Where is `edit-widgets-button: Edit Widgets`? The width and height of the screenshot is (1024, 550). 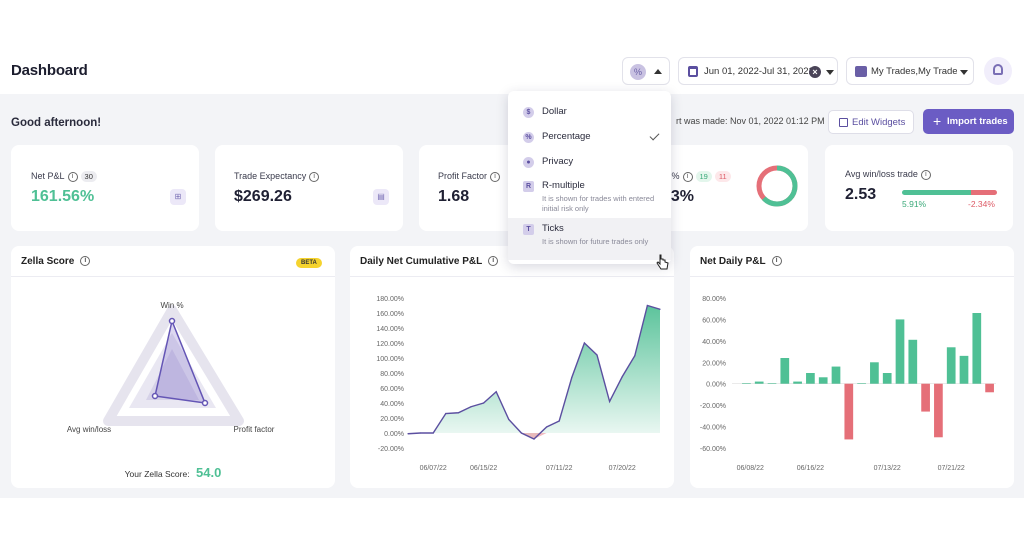 edit-widgets-button: Edit Widgets is located at coordinates (871, 122).